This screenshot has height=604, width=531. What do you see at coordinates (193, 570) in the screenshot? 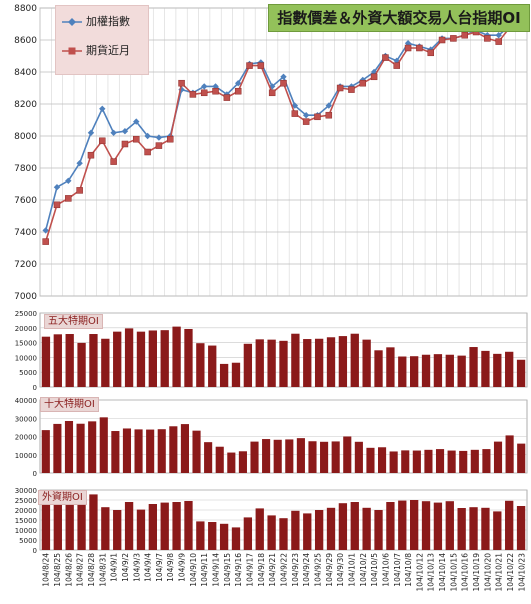
I see `x-tick-label: 104/9/10` at bounding box center [193, 570].